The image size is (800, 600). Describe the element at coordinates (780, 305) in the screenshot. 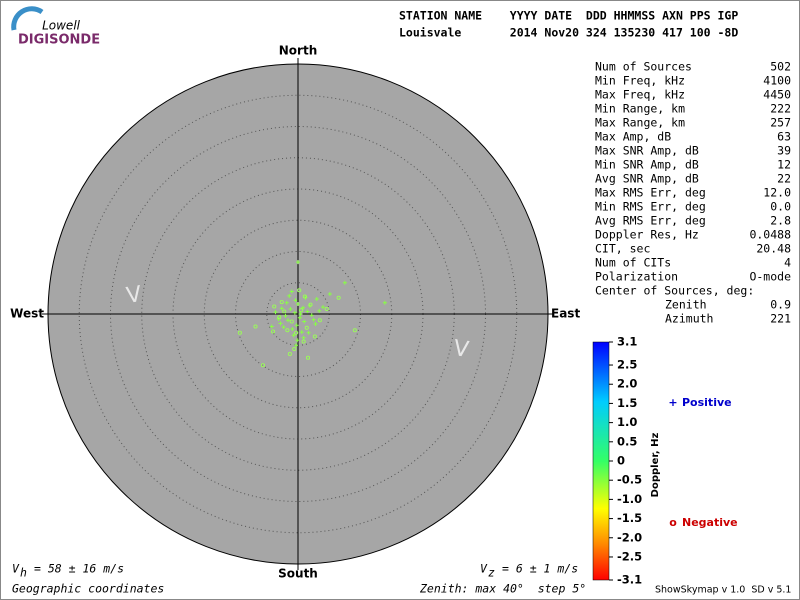

I see `stat-value: 0.9` at that location.